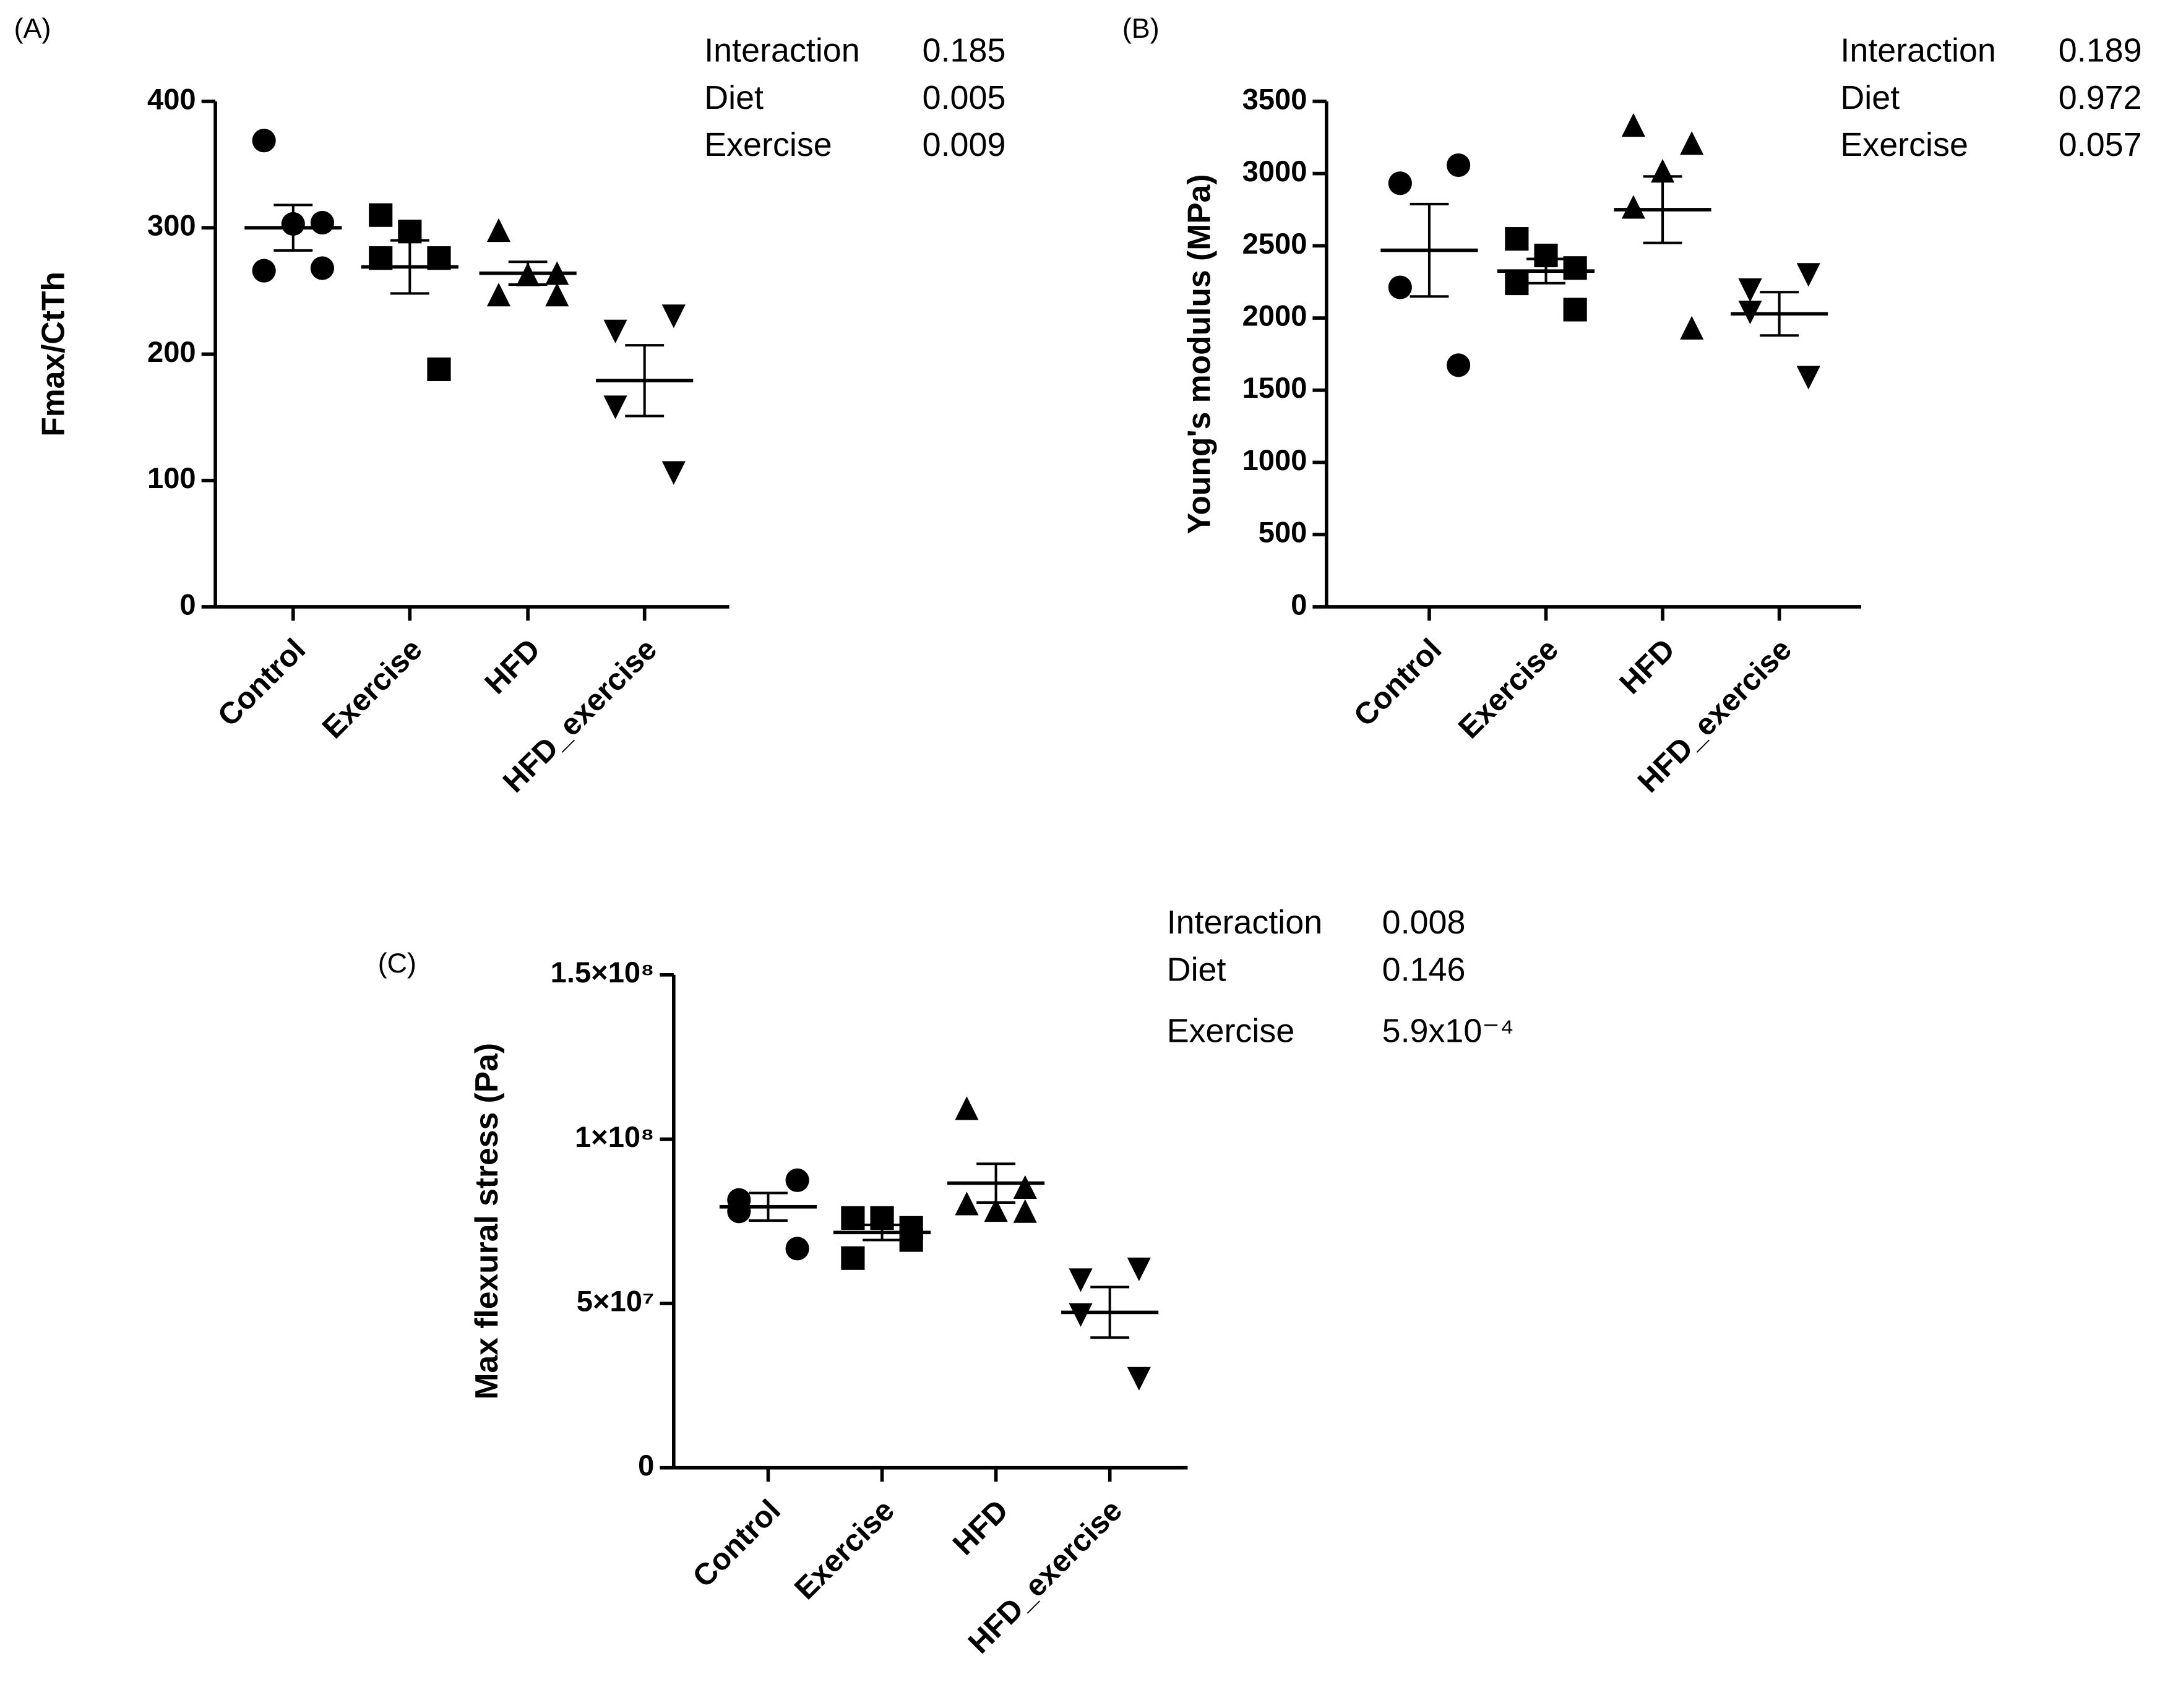  What do you see at coordinates (1274, 243) in the screenshot?
I see `y-tick-label: 2500` at bounding box center [1274, 243].